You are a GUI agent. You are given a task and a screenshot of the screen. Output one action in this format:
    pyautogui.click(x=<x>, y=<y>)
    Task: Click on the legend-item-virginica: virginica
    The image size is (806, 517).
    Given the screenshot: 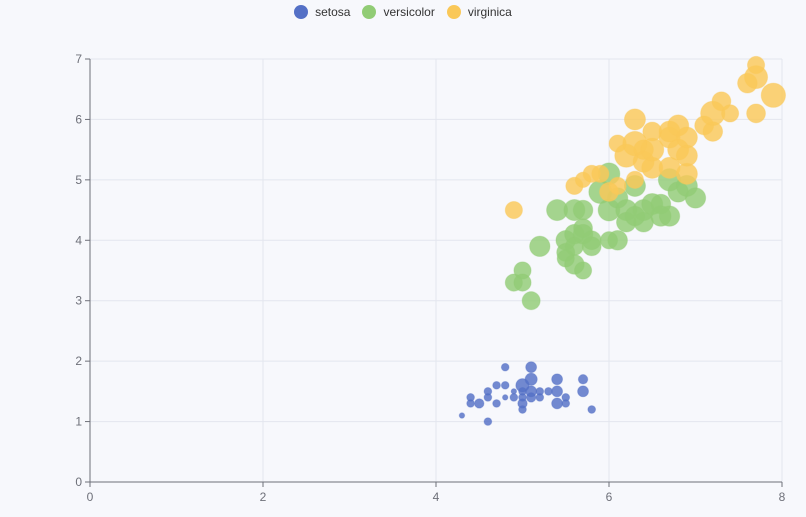 What is the action you would take?
    pyautogui.click(x=479, y=12)
    